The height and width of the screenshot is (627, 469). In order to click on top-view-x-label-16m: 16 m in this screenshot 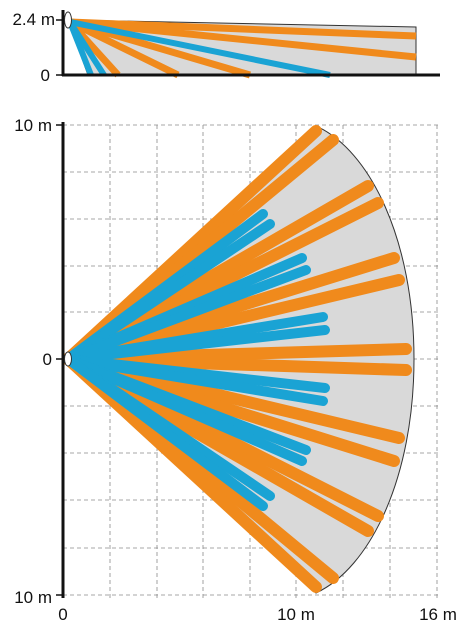, I will do `click(438, 614)`.